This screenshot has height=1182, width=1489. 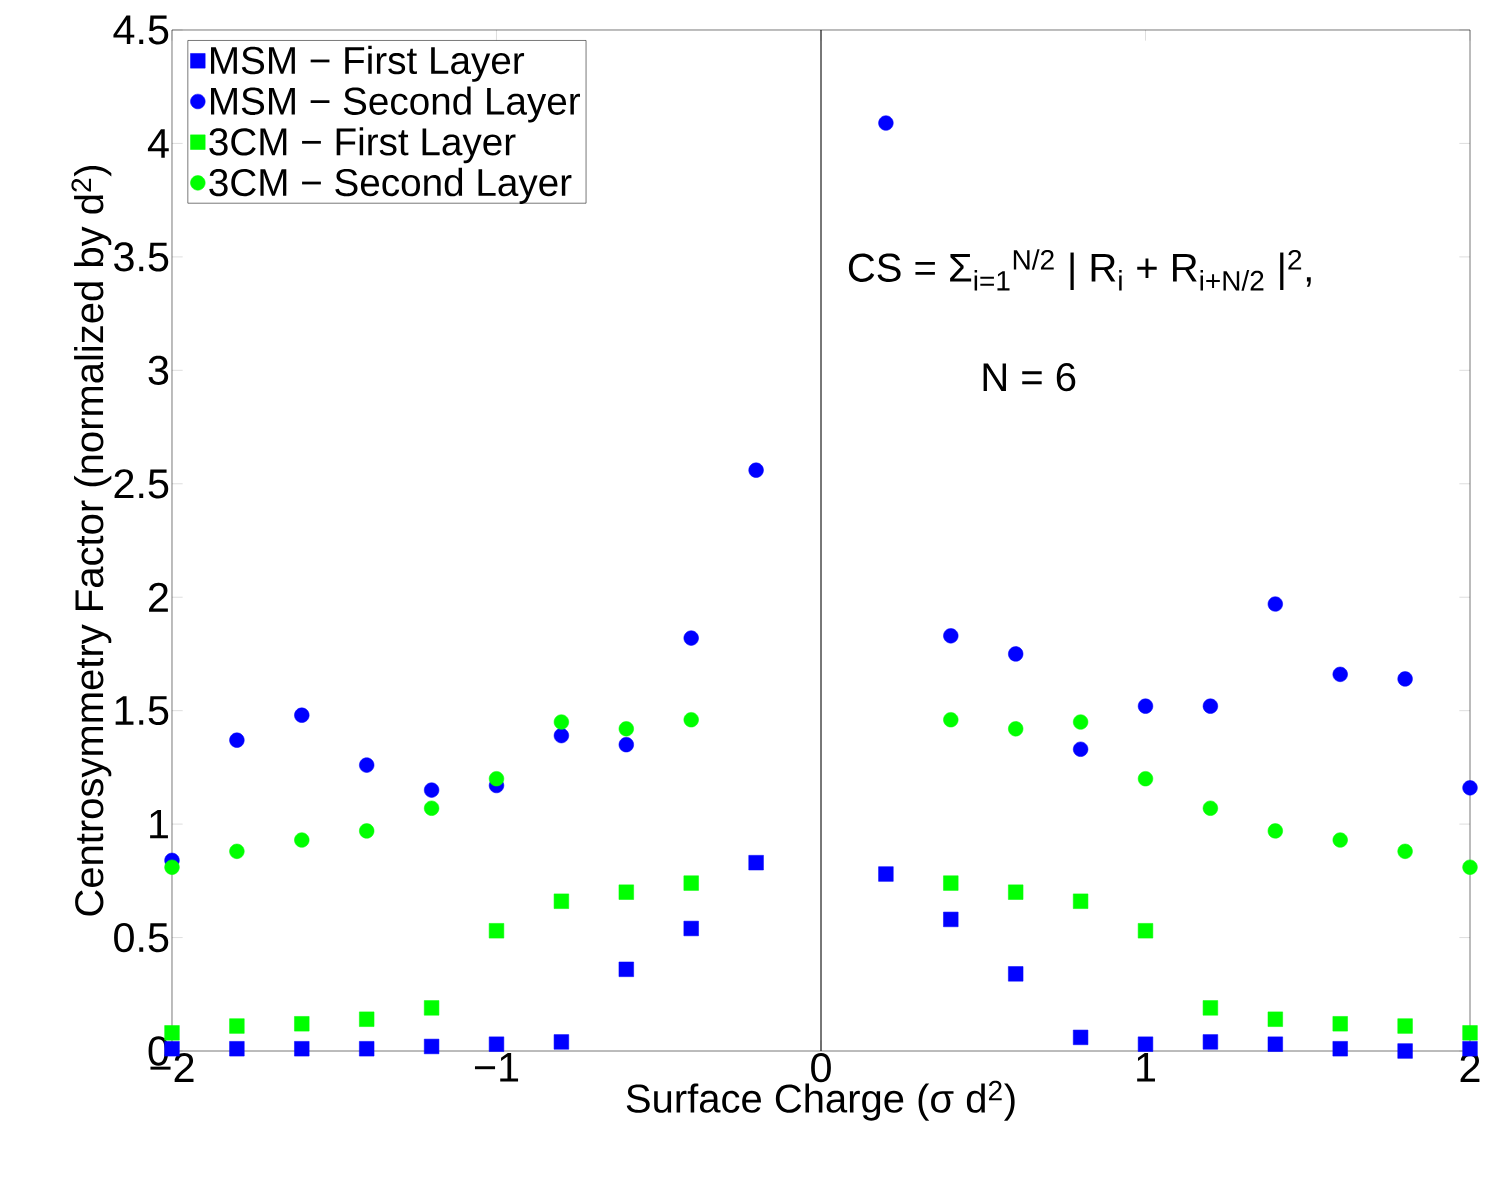 What do you see at coordinates (158, 370) in the screenshot?
I see `y-tick-label: 3` at bounding box center [158, 370].